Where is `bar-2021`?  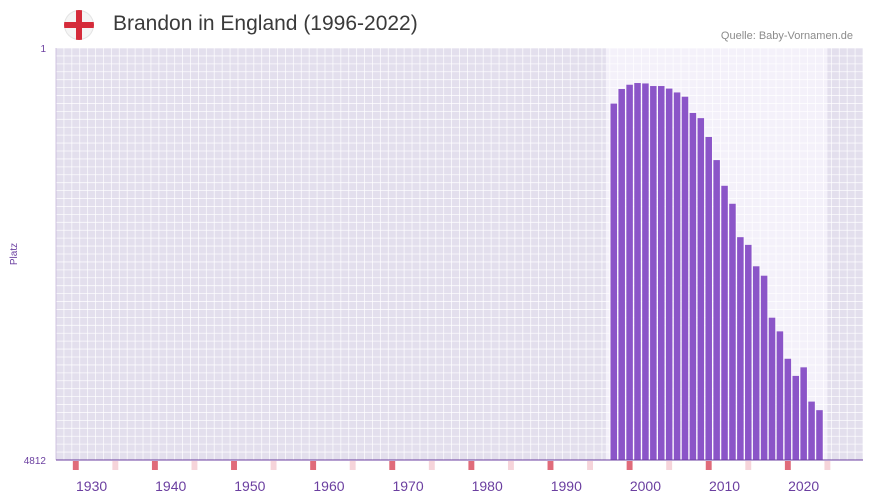
bar-2021 is located at coordinates (811, 430).